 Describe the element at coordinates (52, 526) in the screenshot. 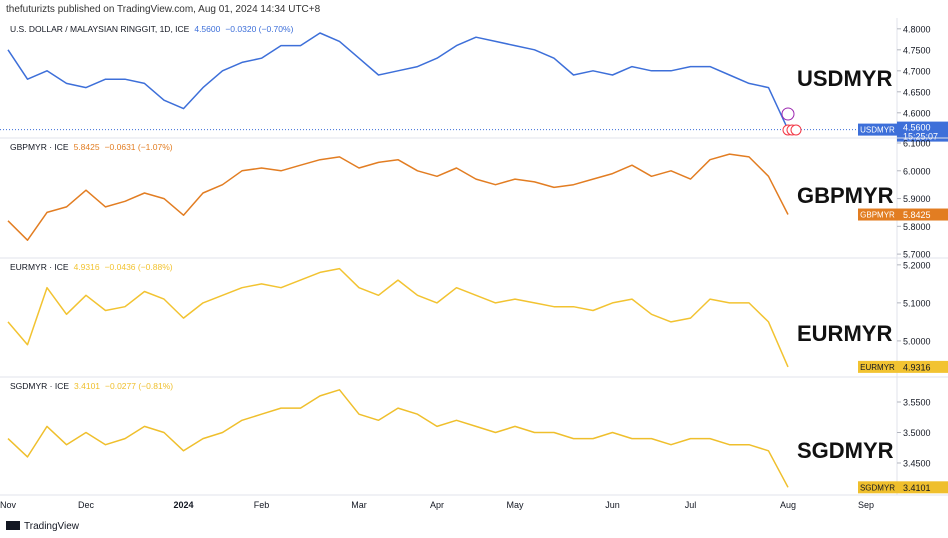

I see `footer: TradingView` at that location.